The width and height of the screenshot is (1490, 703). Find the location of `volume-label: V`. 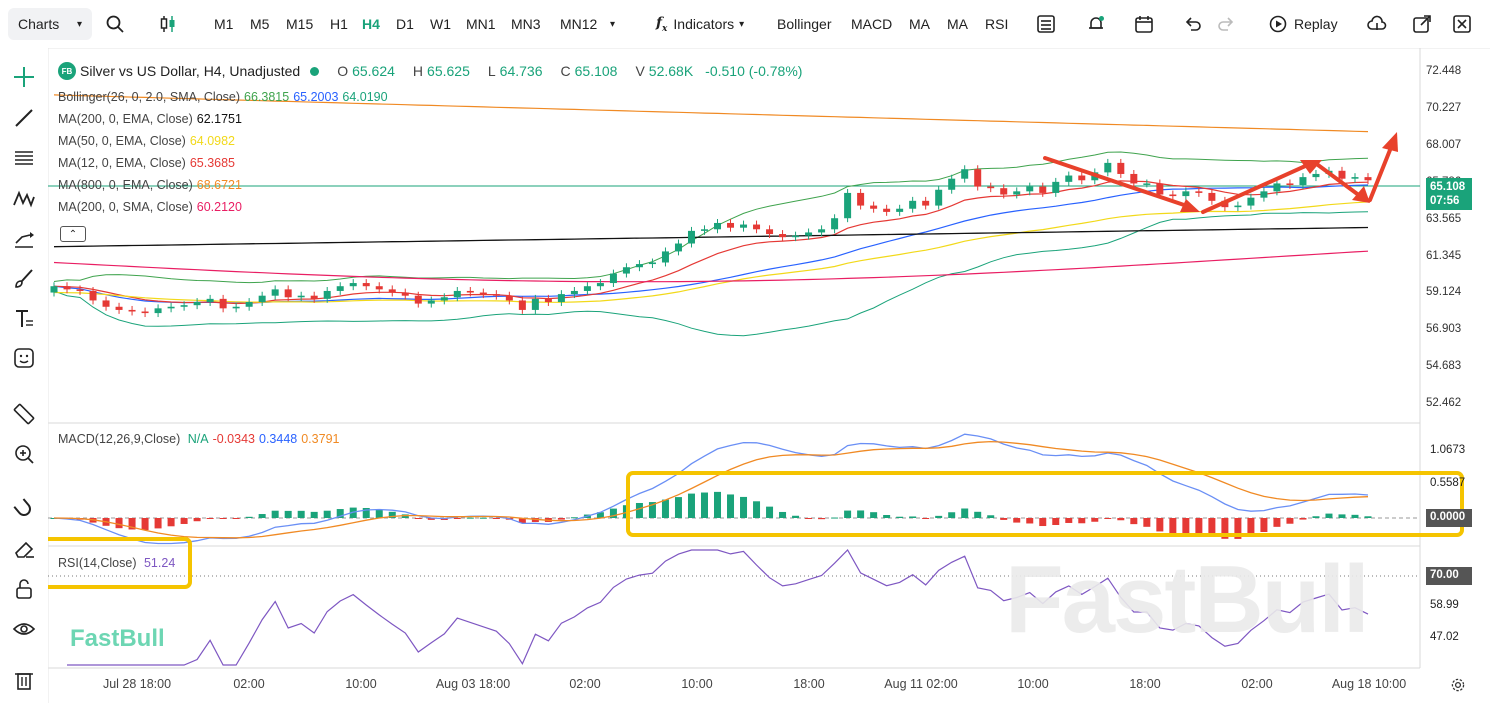

volume-label: V is located at coordinates (640, 71).